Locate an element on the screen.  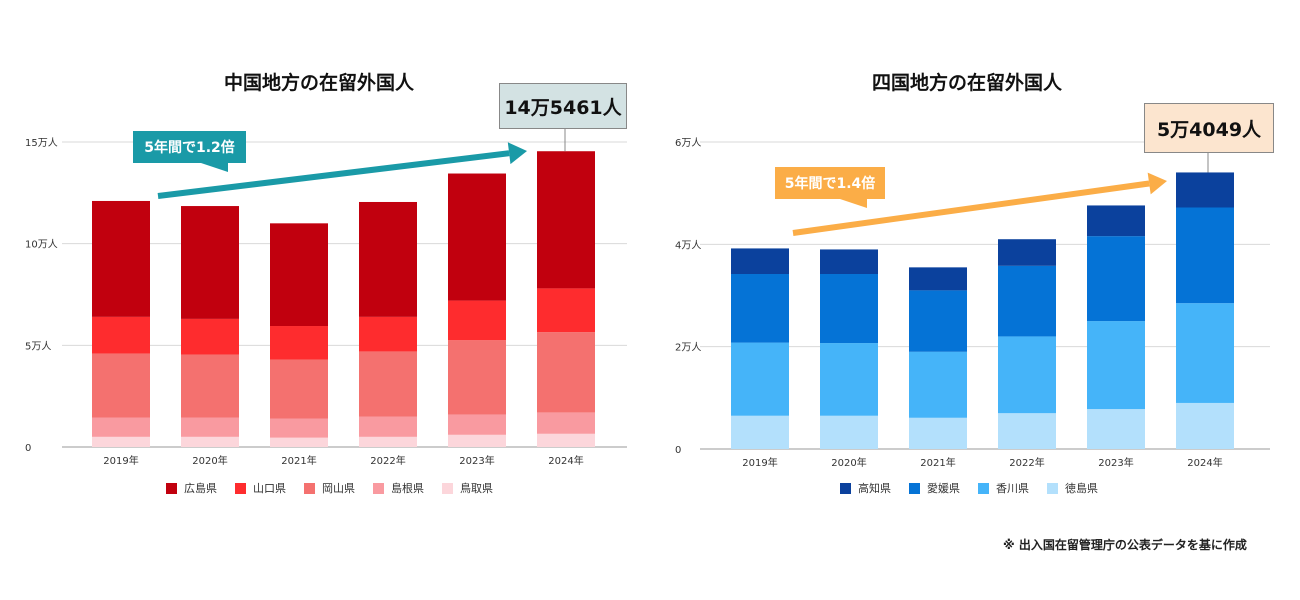
legend-item: 高知県 is located at coordinates (865, 488).